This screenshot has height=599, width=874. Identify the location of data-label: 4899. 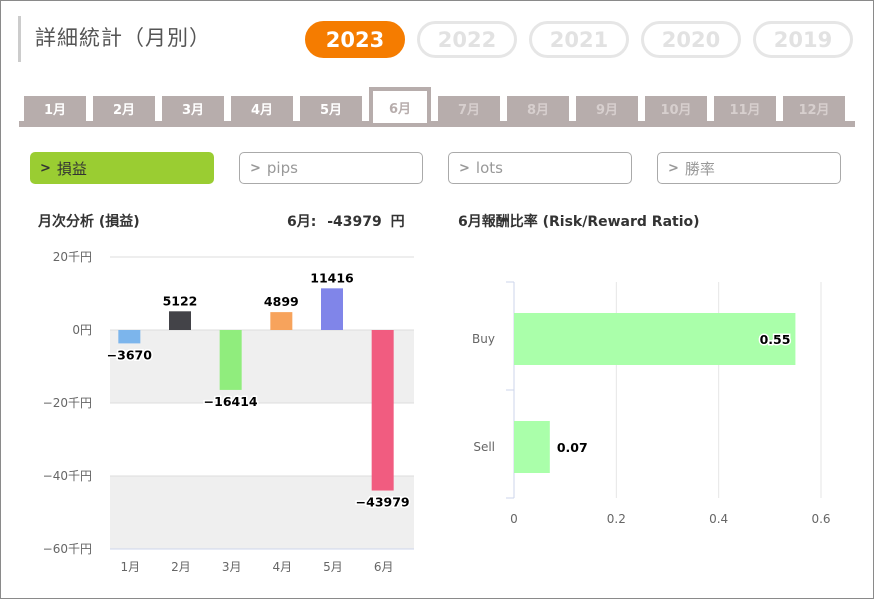
(281, 301).